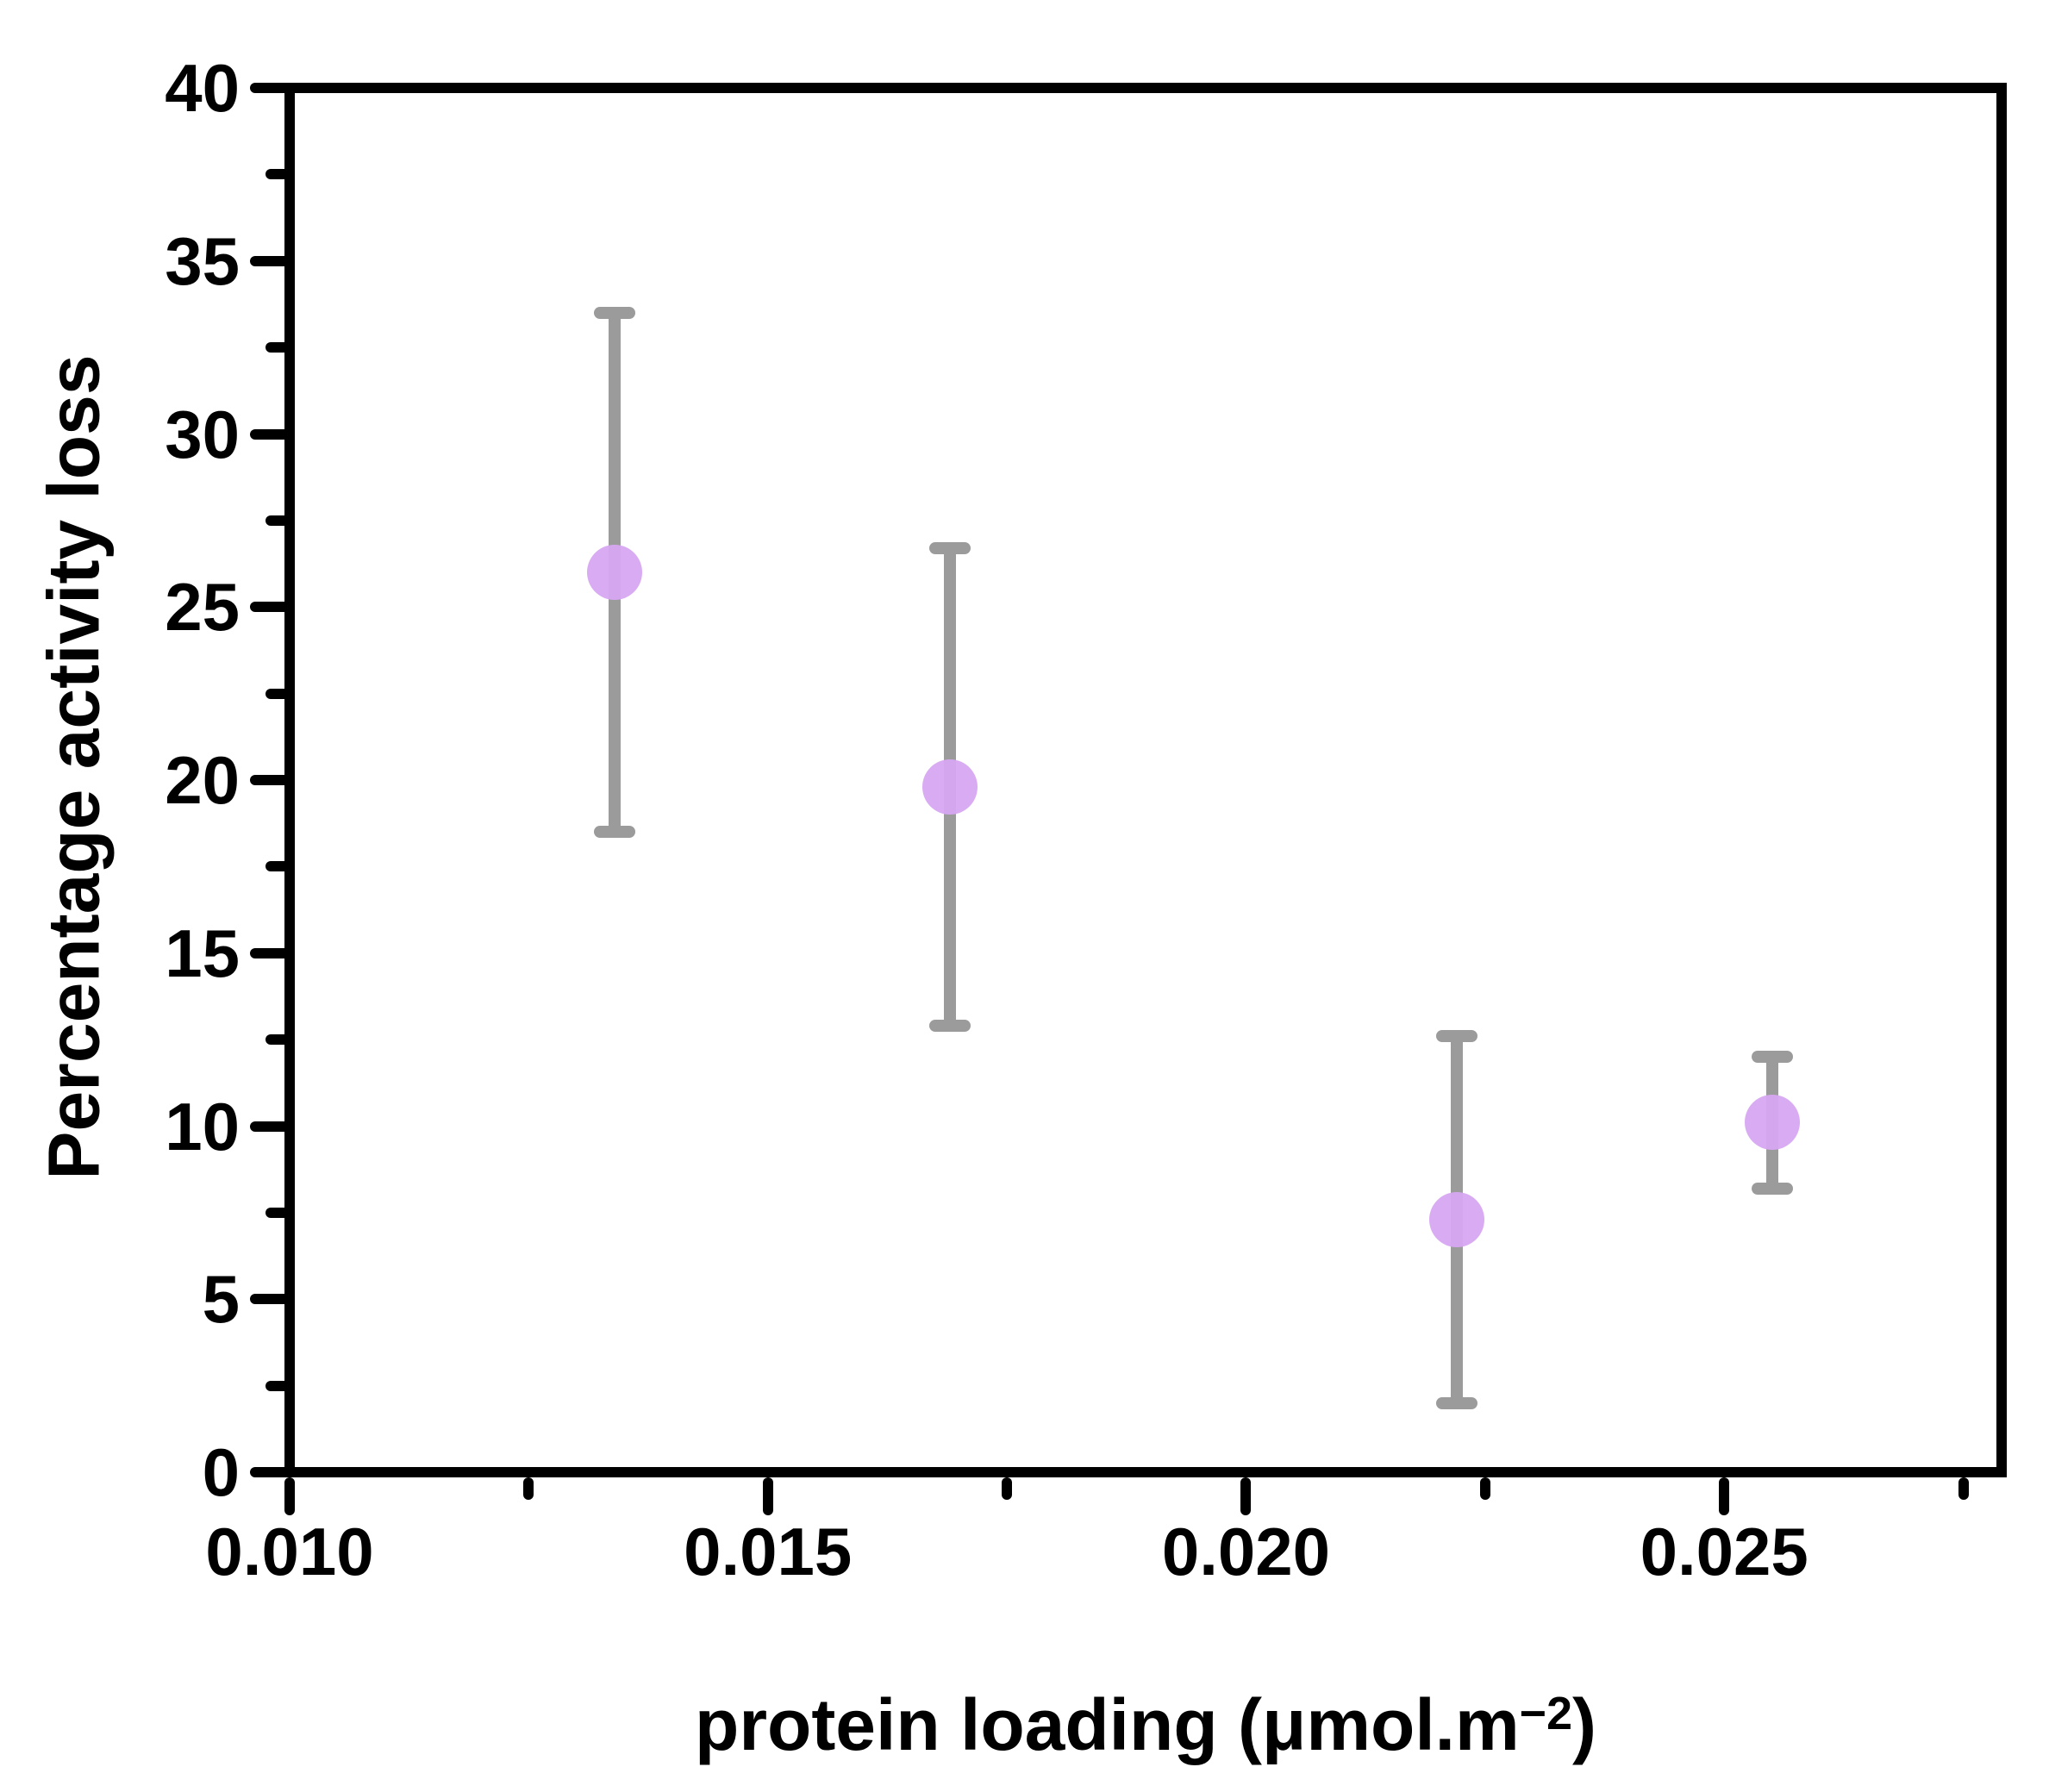  Describe the element at coordinates (1584, 1725) in the screenshot. I see `x-axis-title-end: )` at that location.